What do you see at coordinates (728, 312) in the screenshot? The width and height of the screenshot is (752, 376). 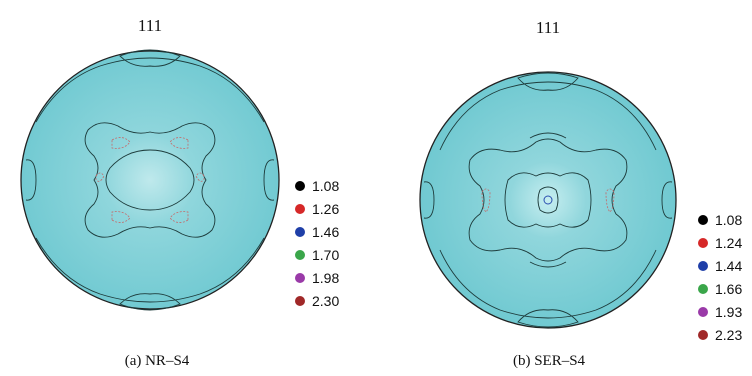 I see `legend-label: 1.93` at bounding box center [728, 312].